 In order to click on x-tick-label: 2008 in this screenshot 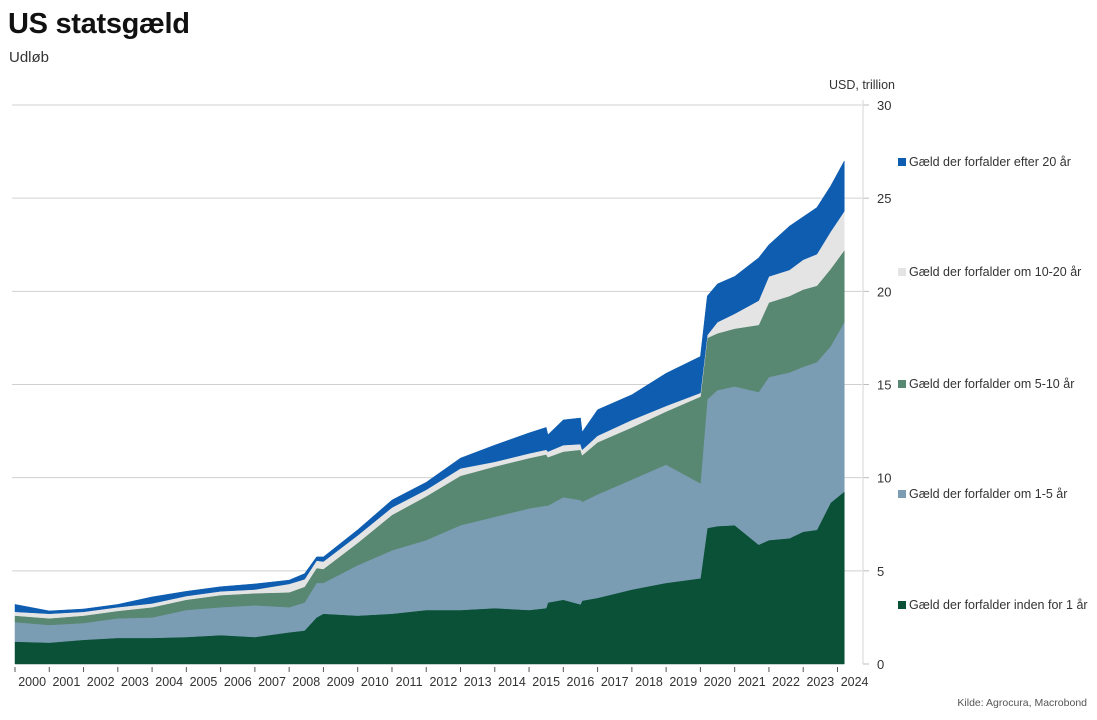, I will do `click(306, 682)`.